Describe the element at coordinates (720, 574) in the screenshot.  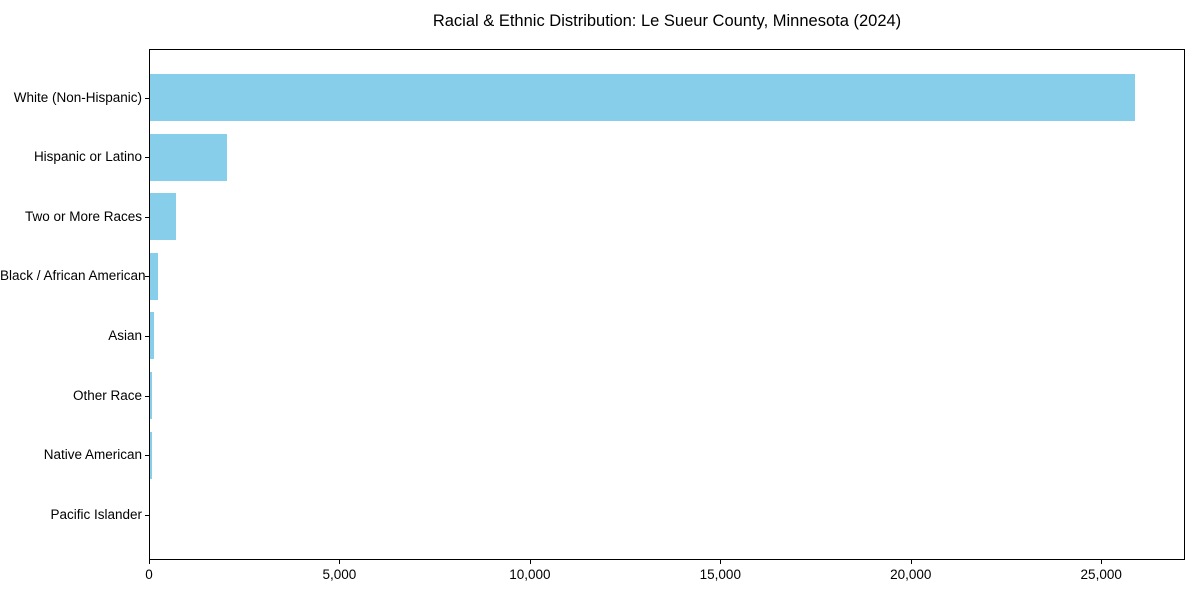
I see `x-tick-label-15000: 15,000` at that location.